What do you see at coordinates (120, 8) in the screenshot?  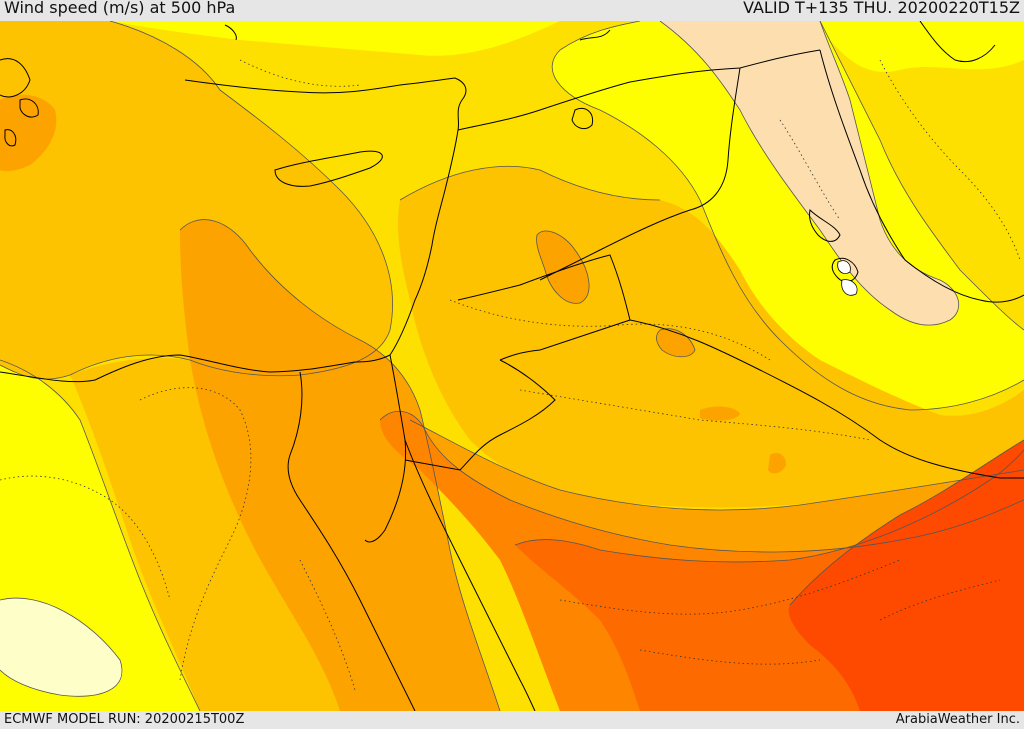 I see `map-title: Wind speed (m/s) at 500 hPa` at bounding box center [120, 8].